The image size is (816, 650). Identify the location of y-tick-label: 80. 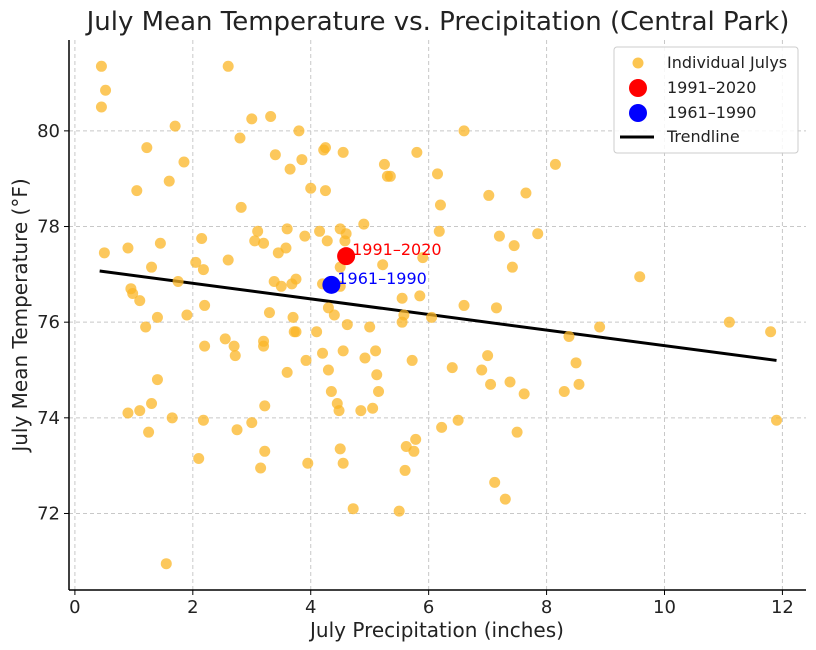
(48, 131).